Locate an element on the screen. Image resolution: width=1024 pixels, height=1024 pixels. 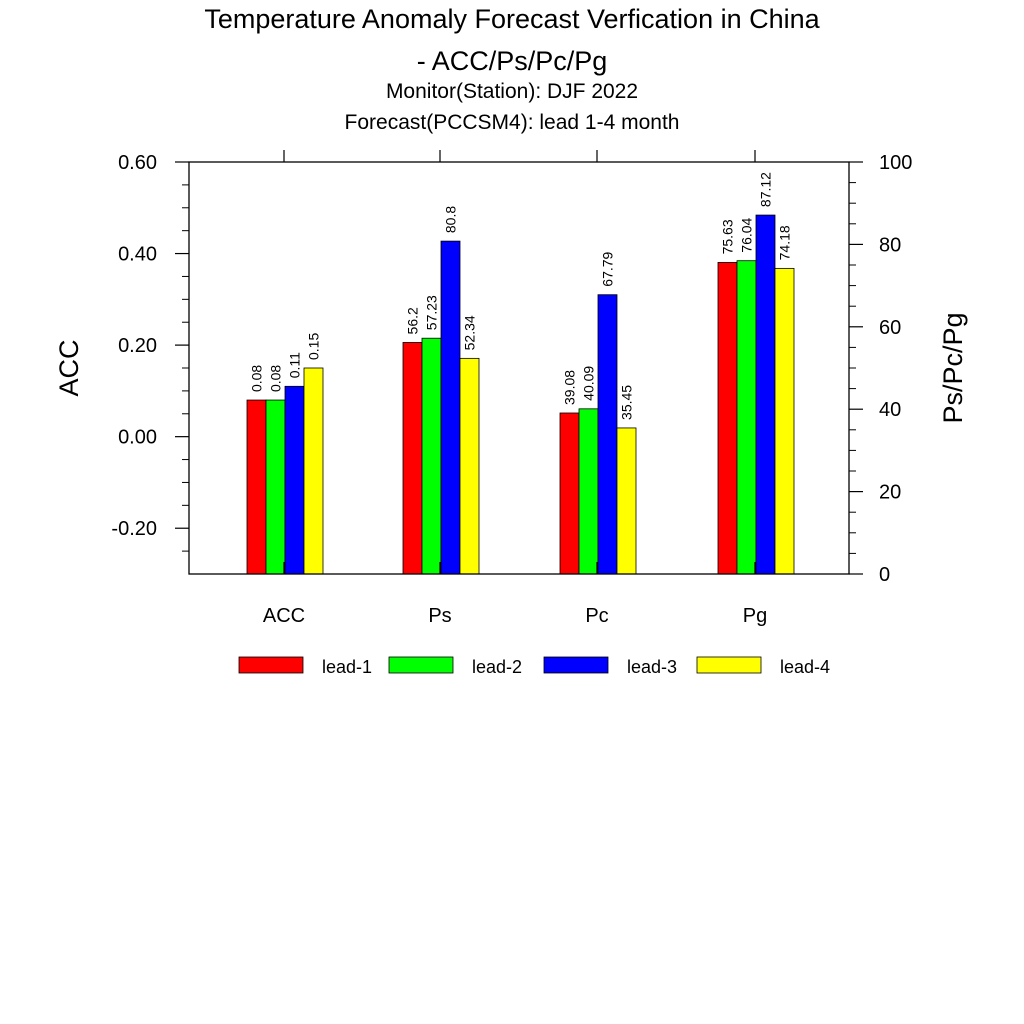
left-tick-label: 0.20 is located at coordinates (137, 346).